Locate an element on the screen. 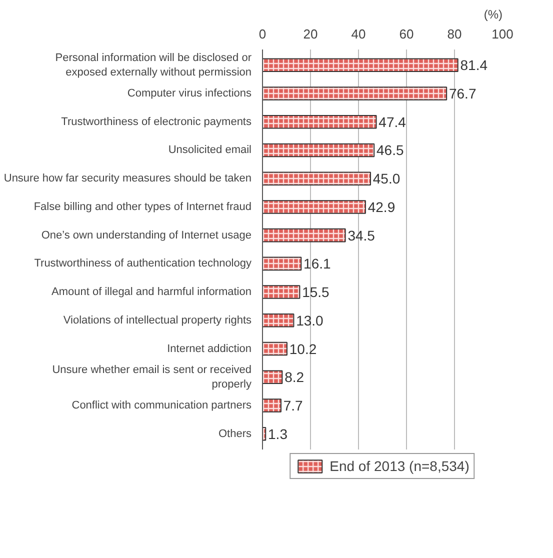  text: 10.2 is located at coordinates (303, 348).